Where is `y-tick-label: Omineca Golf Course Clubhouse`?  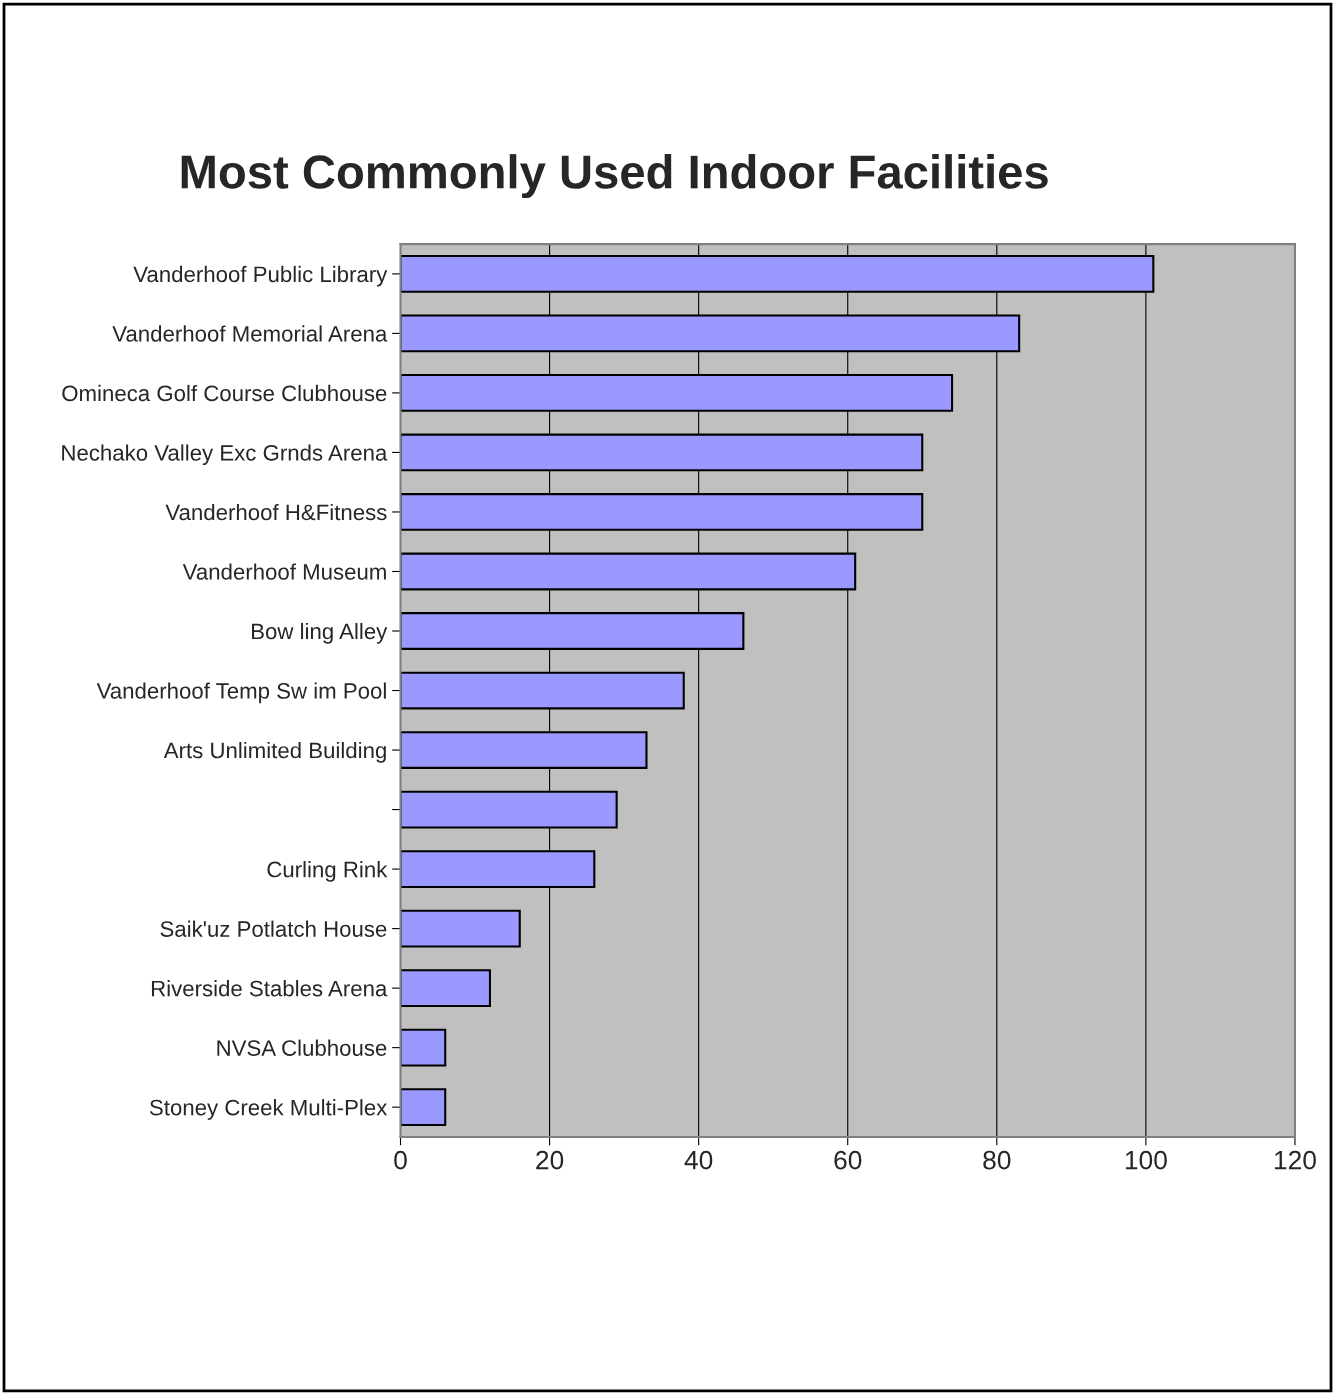 y-tick-label: Omineca Golf Course Clubhouse is located at coordinates (224, 393).